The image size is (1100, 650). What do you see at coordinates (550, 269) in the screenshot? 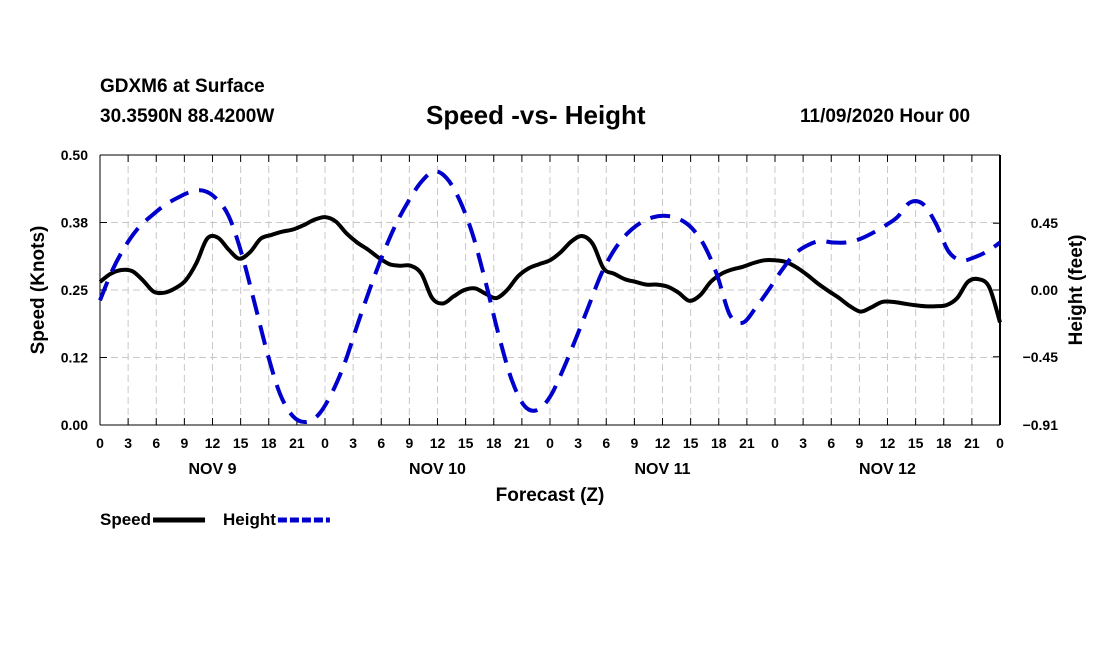
I see `speed-series-line` at bounding box center [550, 269].